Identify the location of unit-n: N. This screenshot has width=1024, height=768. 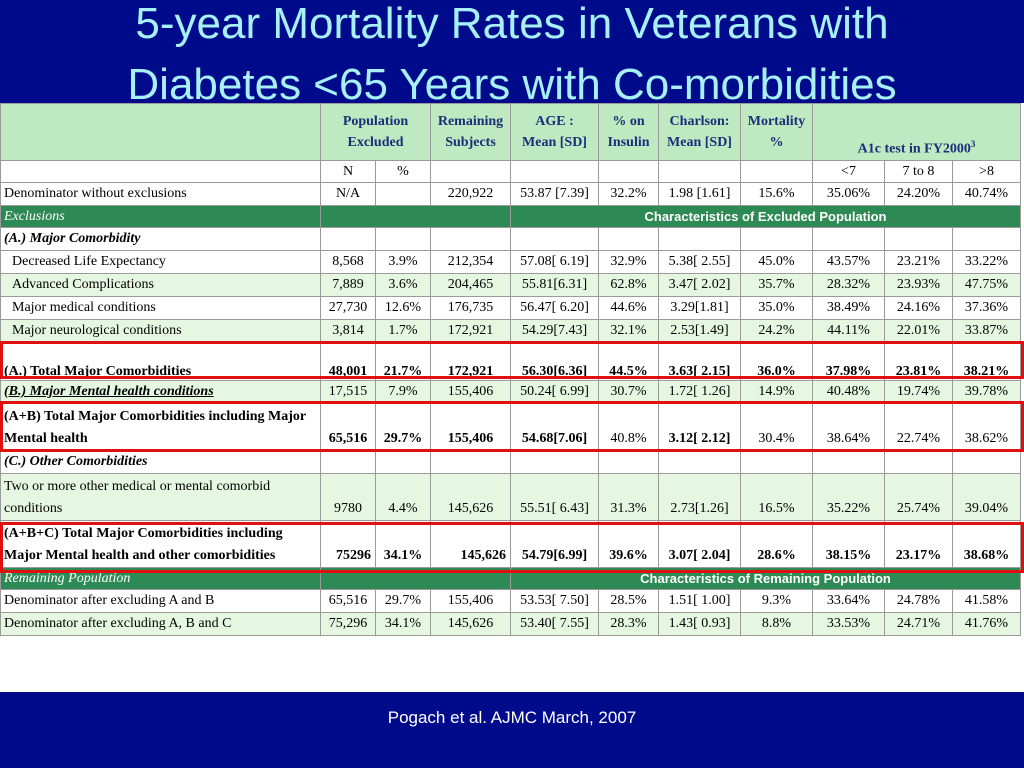
(348, 171).